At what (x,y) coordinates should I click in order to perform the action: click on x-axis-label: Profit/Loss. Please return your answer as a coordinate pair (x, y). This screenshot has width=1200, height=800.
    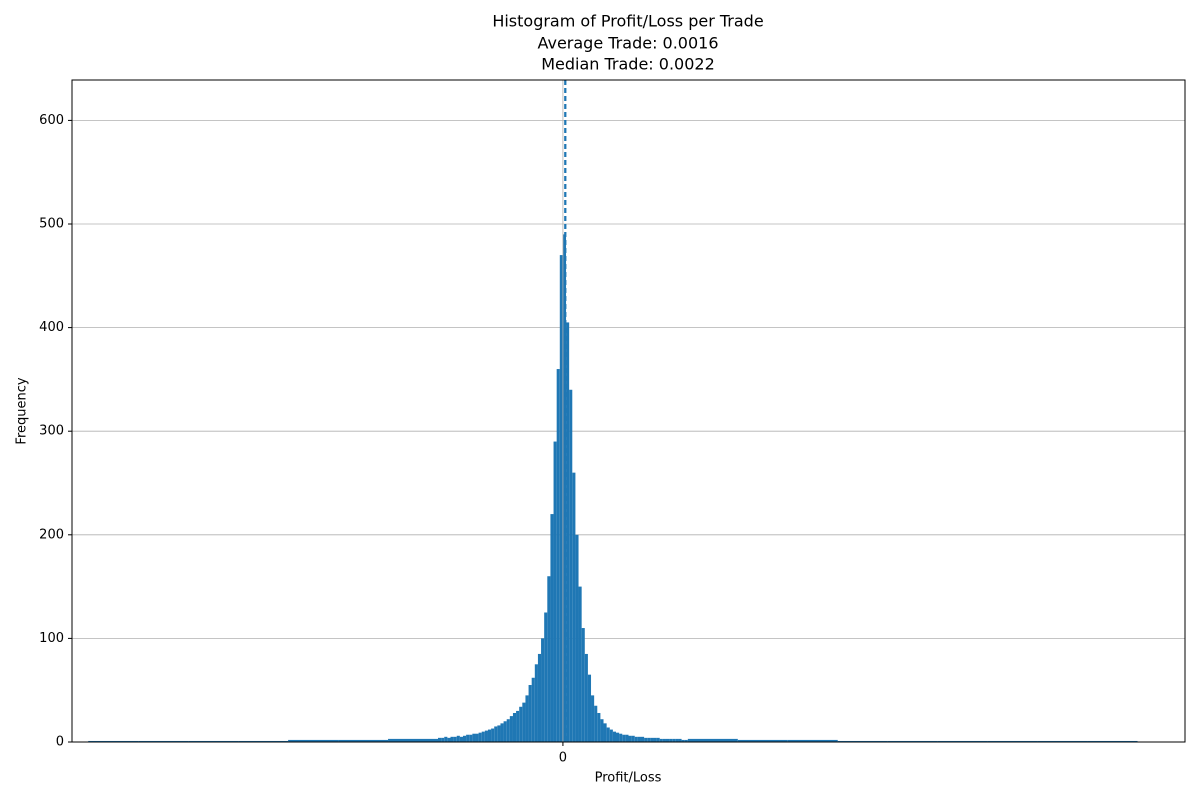
    Looking at the image, I should click on (628, 778).